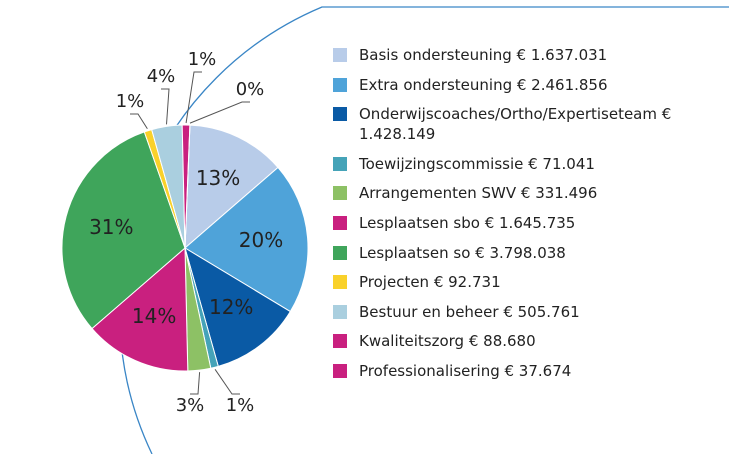 This screenshot has height=454, width=729. I want to click on slice-label: 4%, so click(161, 76).